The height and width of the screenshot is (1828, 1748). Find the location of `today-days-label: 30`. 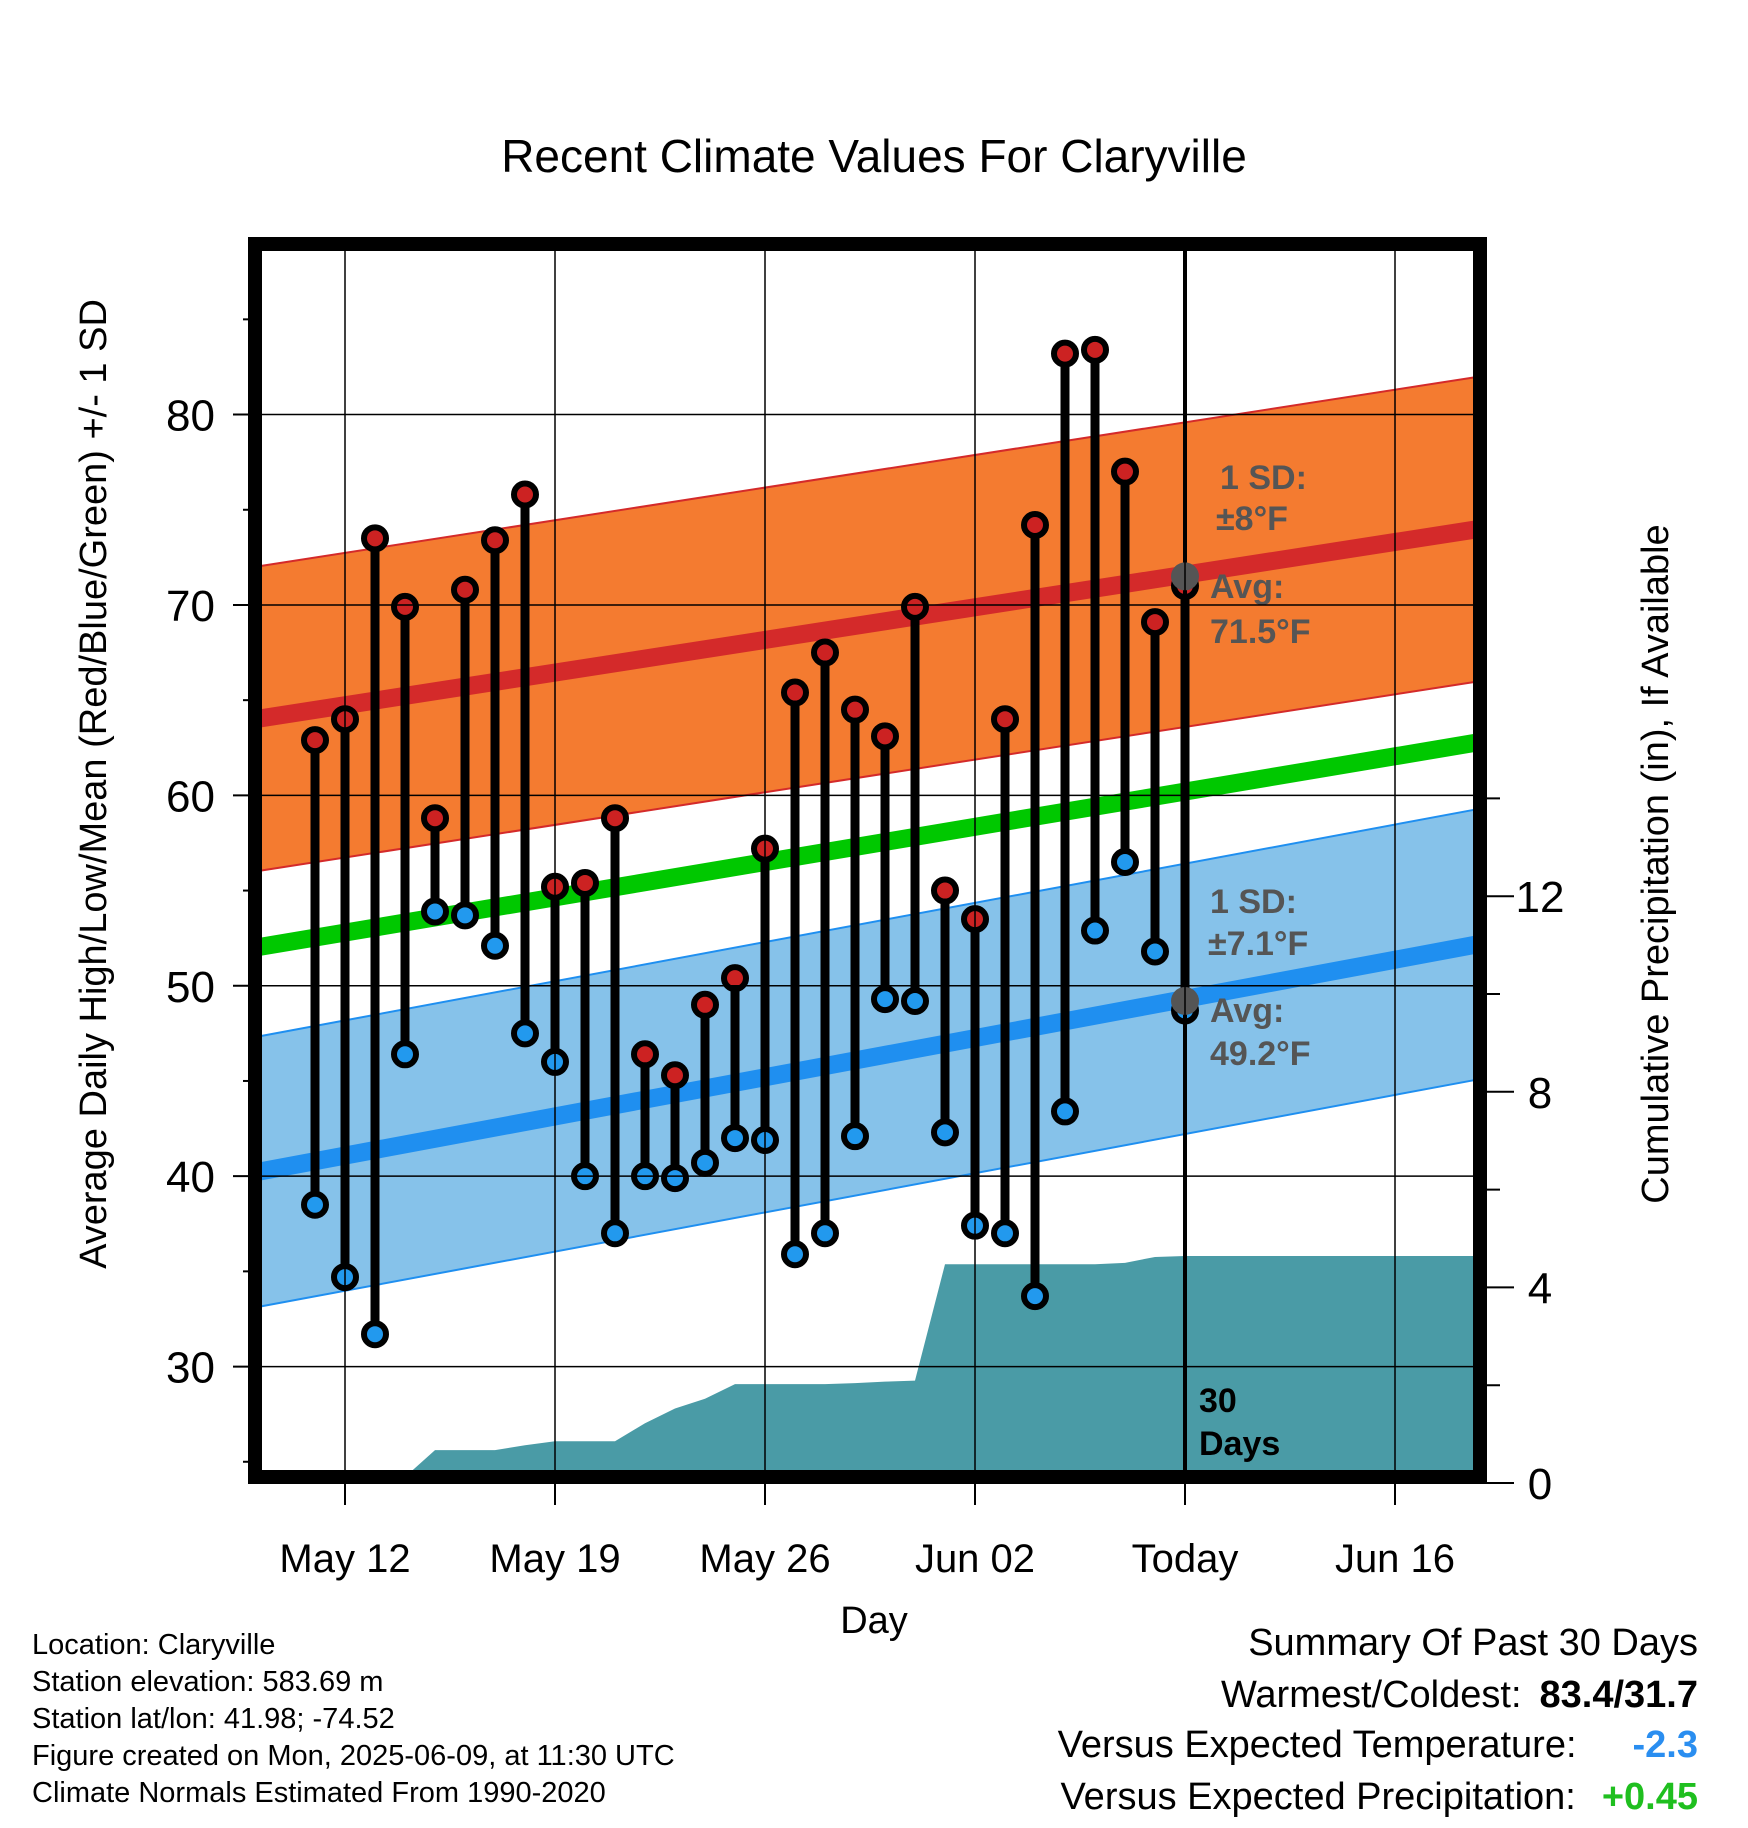

today-days-label: 30 is located at coordinates (1218, 1401).